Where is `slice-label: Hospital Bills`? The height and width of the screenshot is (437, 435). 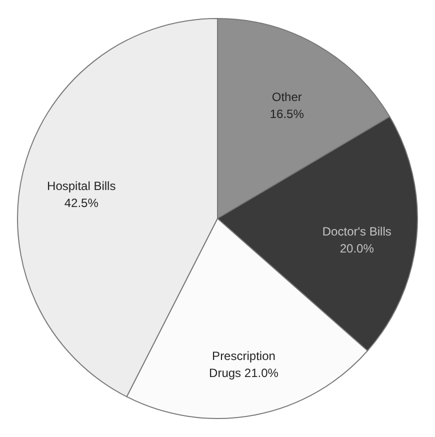 slice-label: Hospital Bills is located at coordinates (81, 185).